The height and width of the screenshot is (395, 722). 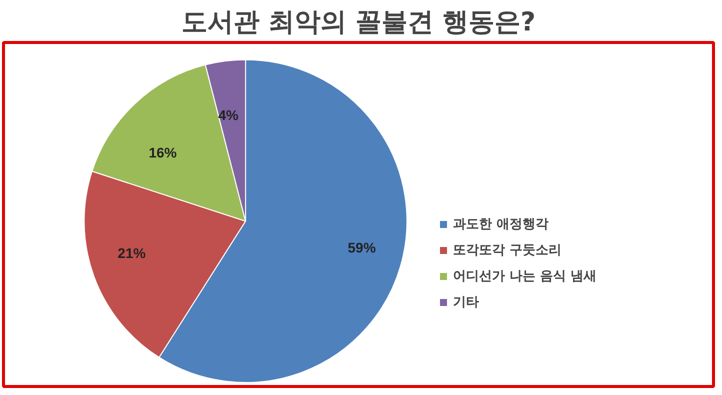 What do you see at coordinates (507, 250) in the screenshot?
I see `legend-label: 또각또각 구둣소리` at bounding box center [507, 250].